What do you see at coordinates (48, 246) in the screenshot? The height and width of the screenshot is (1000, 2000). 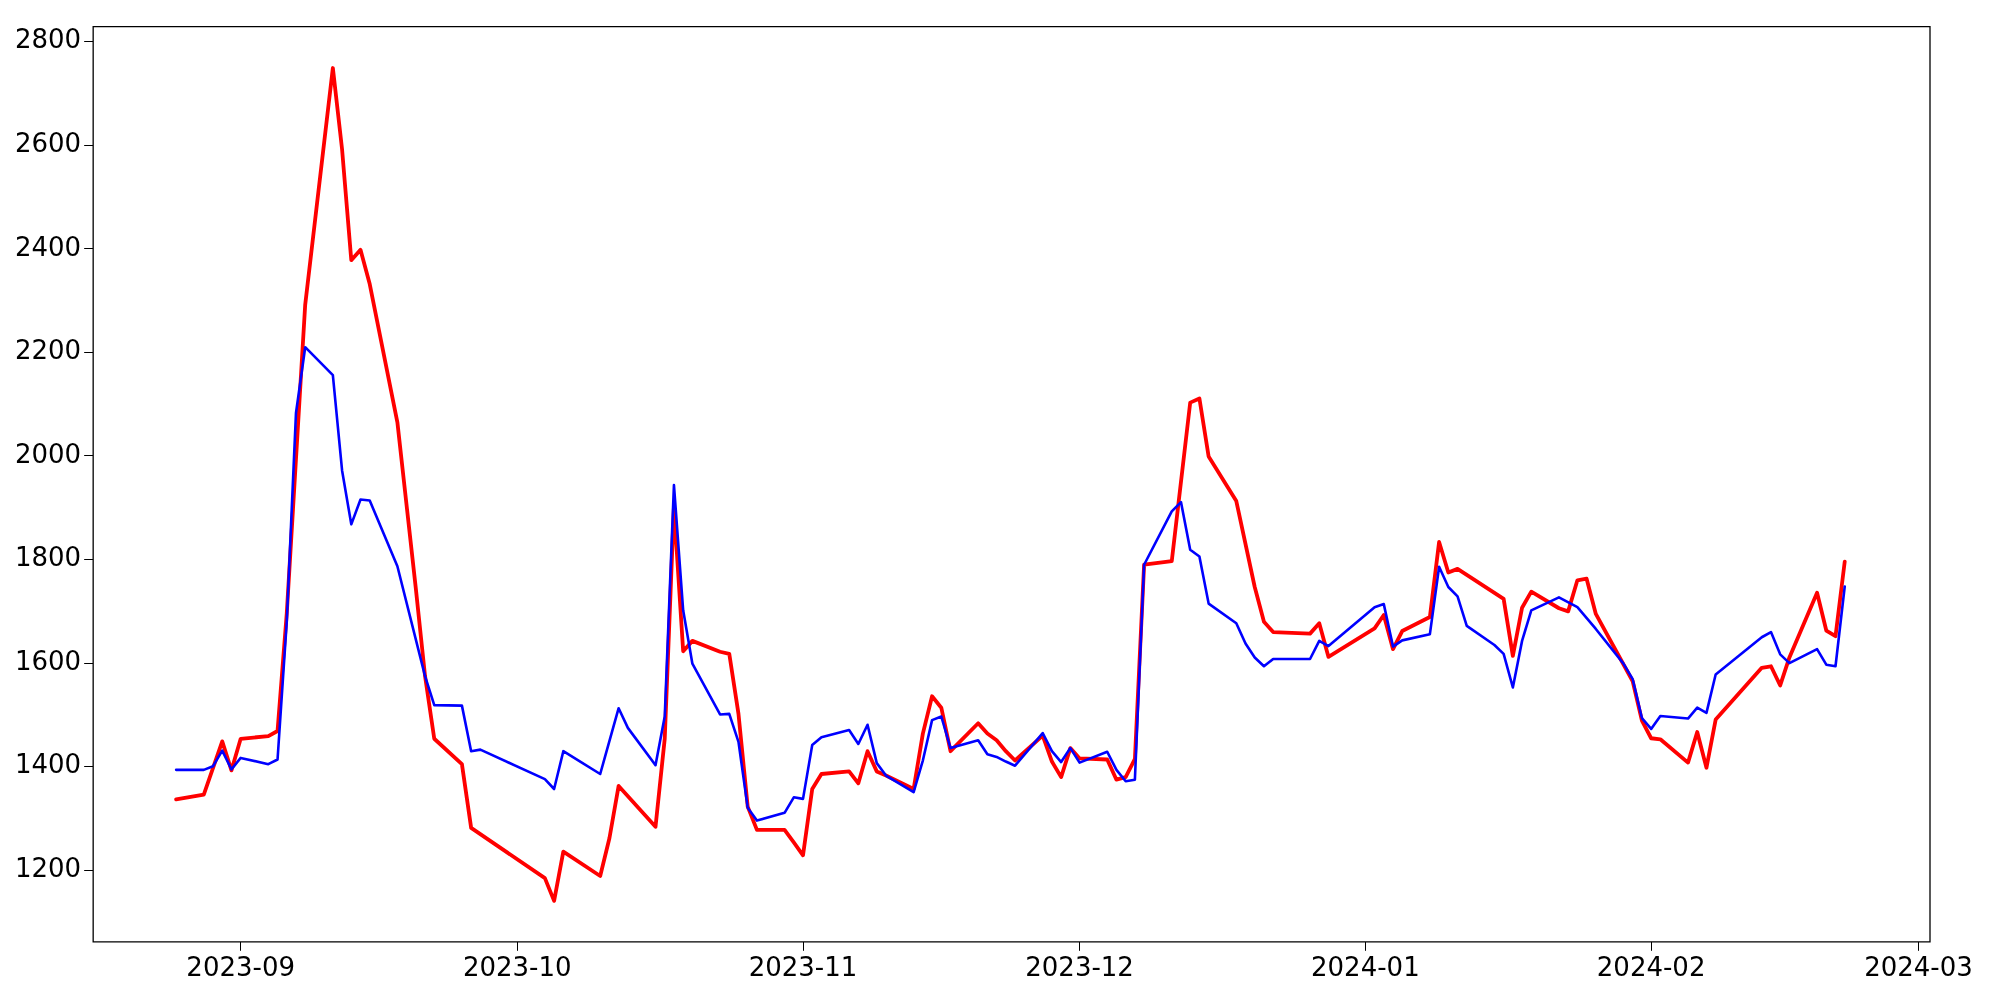 I see `y-tick-label: 2400` at bounding box center [48, 246].